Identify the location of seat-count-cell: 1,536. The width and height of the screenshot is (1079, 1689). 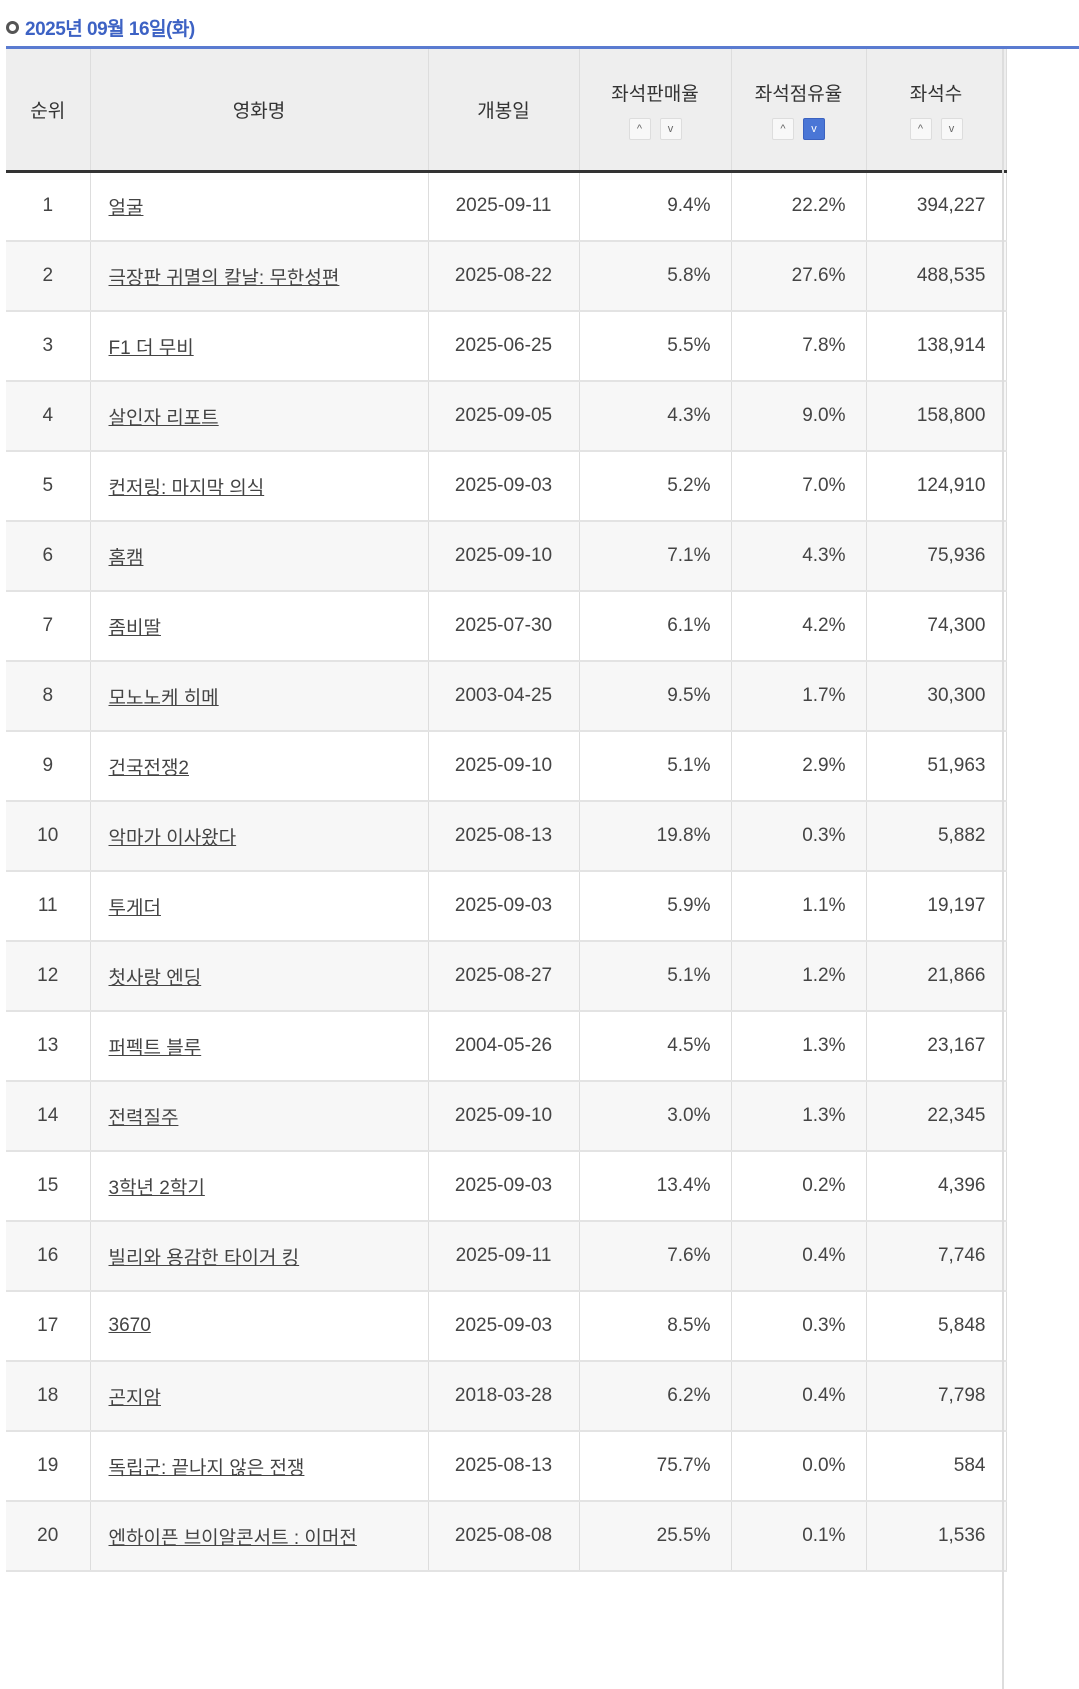
(936, 1536).